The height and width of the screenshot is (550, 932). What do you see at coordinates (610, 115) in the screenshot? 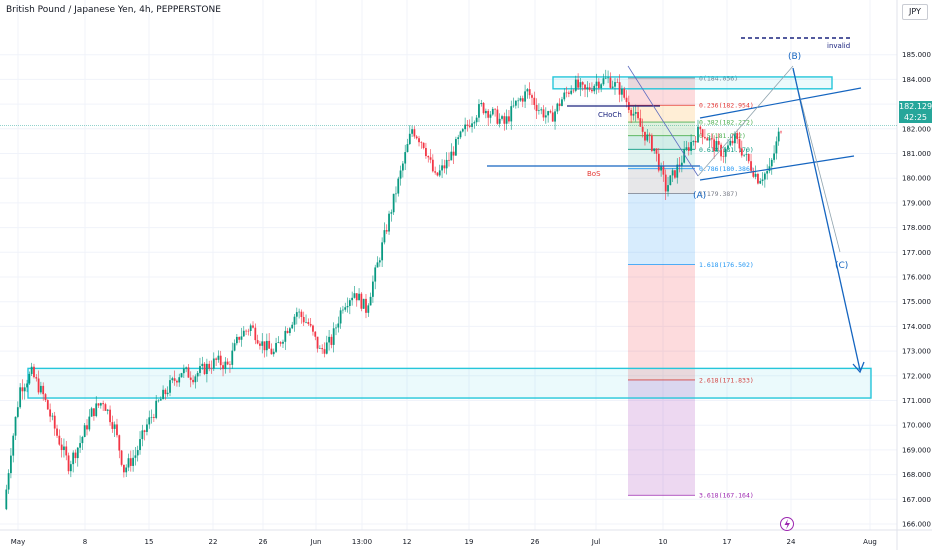
I see `choch-label: CHoCh` at bounding box center [610, 115].